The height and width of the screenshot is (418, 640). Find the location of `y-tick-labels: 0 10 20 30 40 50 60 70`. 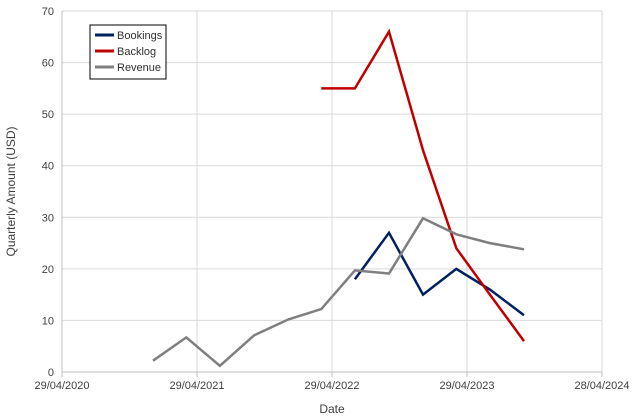

y-tick-labels: 0 10 20 30 40 50 60 70 is located at coordinates (48, 192).